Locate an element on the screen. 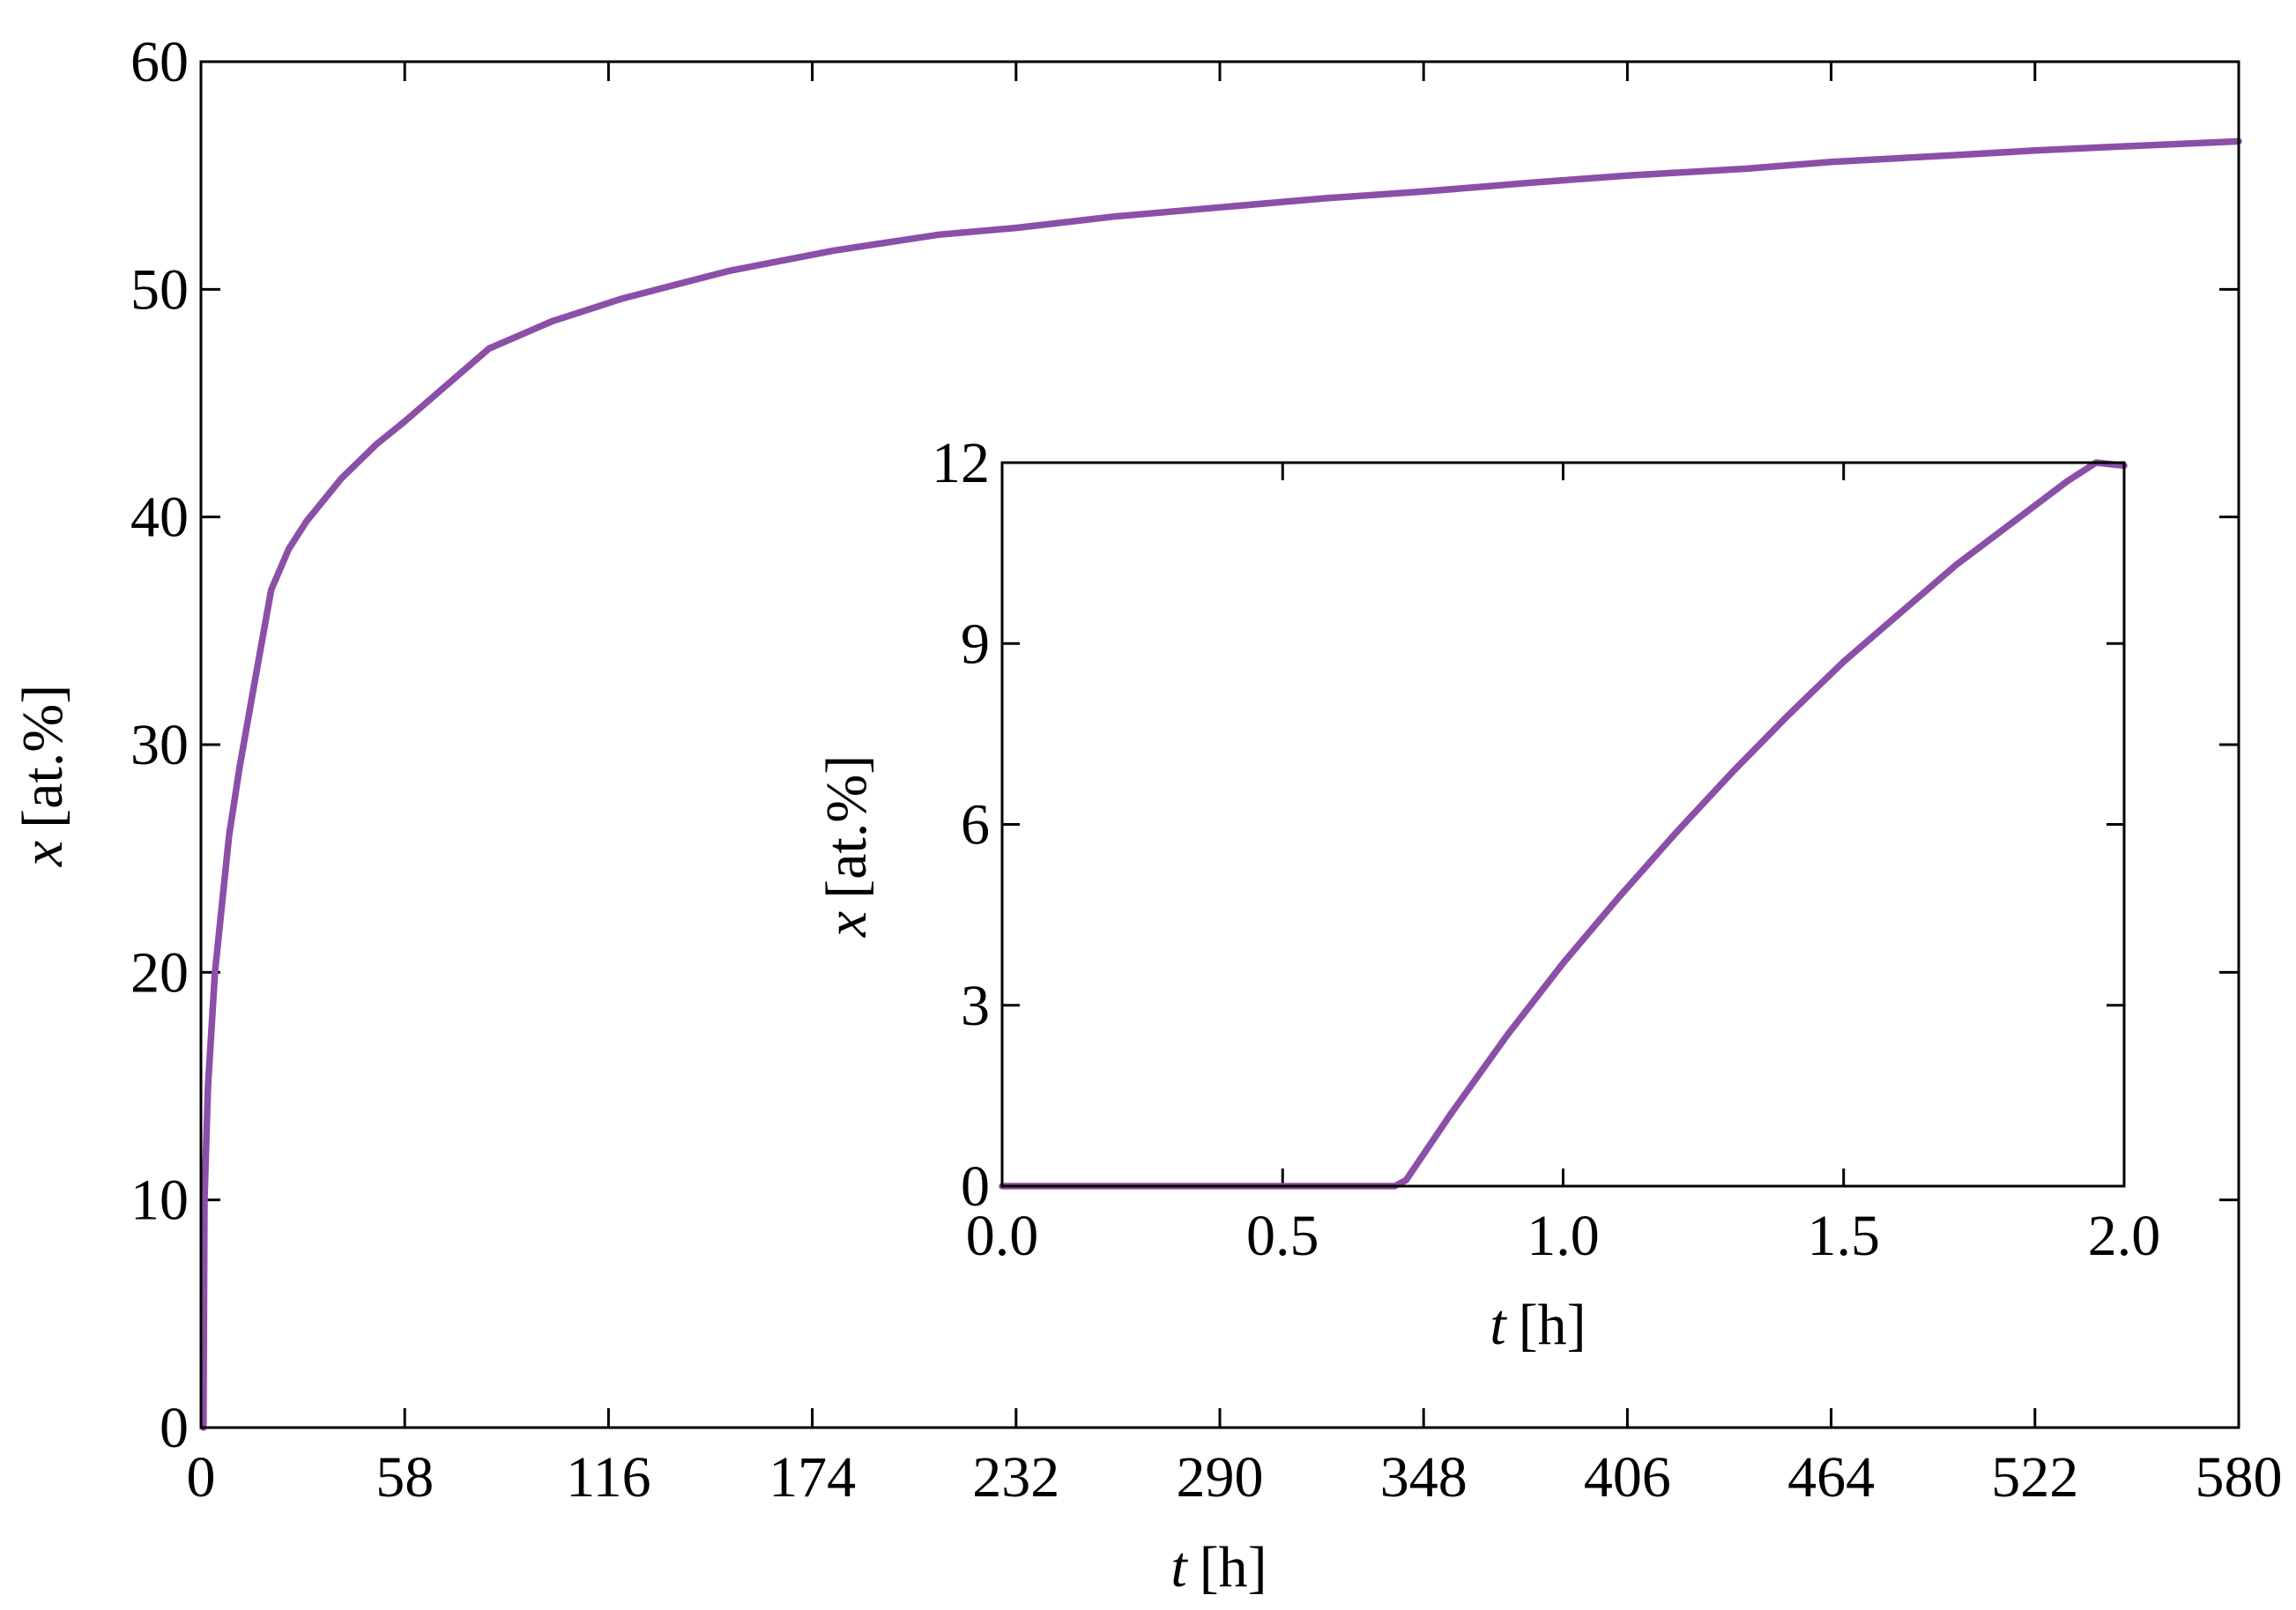  inset-x-tick-label: 1.5 is located at coordinates (1844, 1236).